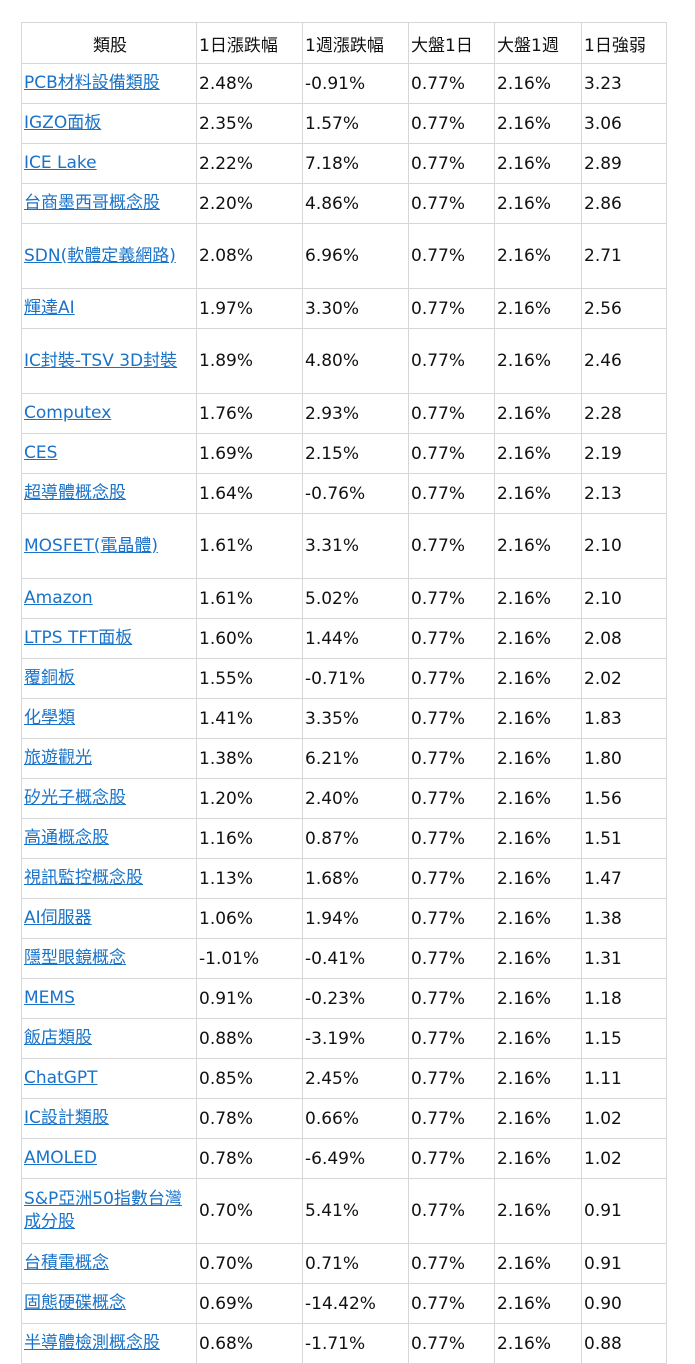 Image resolution: width=695 pixels, height=1364 pixels. Describe the element at coordinates (49, 998) in the screenshot. I see `sector-link: MEMS` at that location.